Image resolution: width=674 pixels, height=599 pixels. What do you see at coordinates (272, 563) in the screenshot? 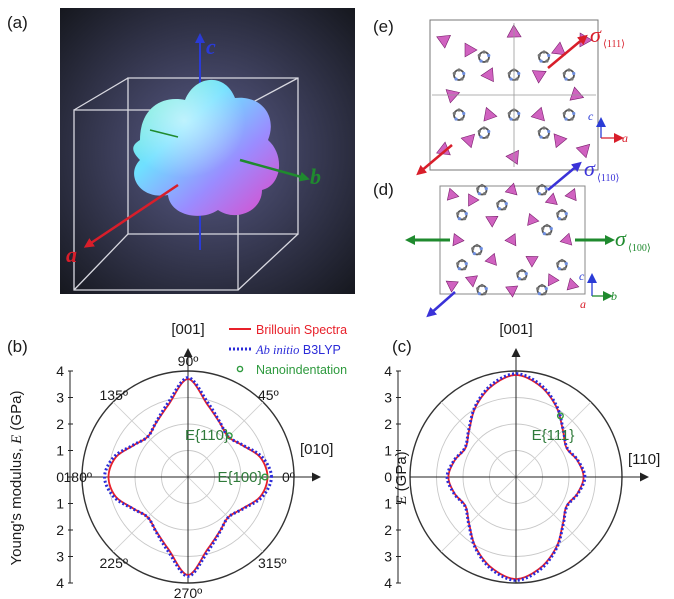
I see `angle-label-315: 315º` at bounding box center [272, 563].